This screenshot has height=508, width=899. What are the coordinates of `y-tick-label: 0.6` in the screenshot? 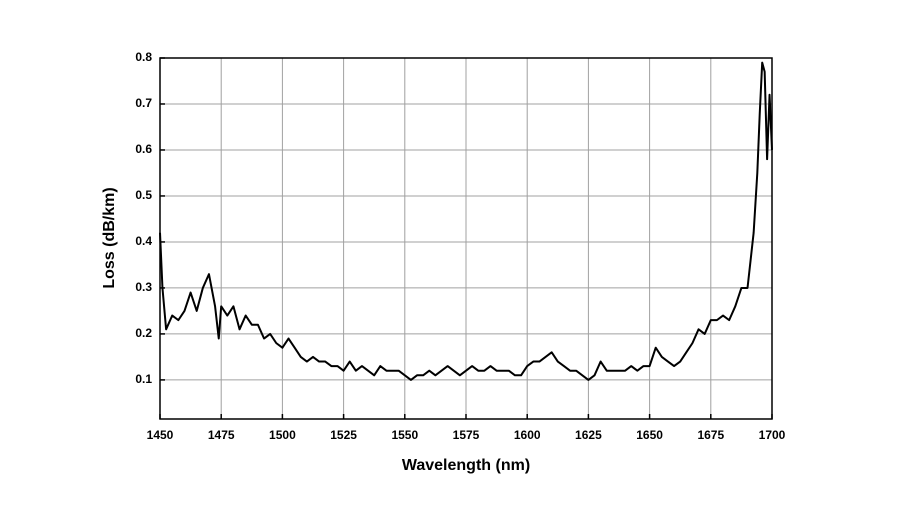 It's located at (143, 149).